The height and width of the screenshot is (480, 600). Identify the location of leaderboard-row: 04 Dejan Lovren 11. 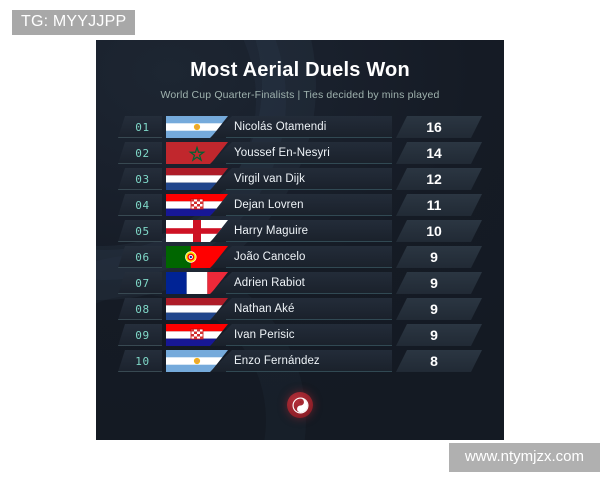
(300, 205).